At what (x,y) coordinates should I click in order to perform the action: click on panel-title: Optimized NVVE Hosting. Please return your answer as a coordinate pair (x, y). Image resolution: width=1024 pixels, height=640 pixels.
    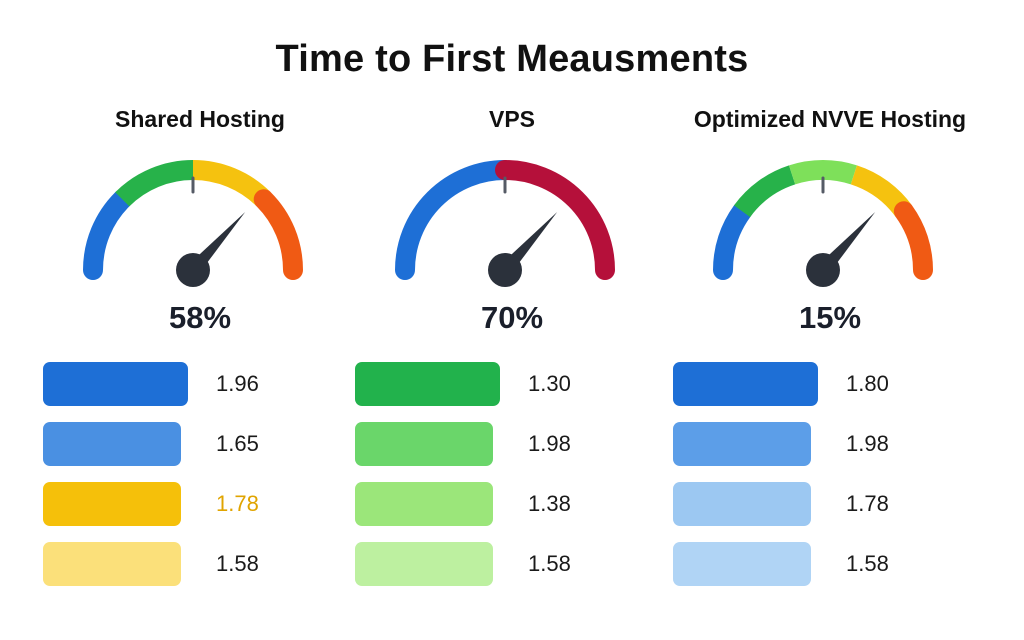
    Looking at the image, I should click on (830, 119).